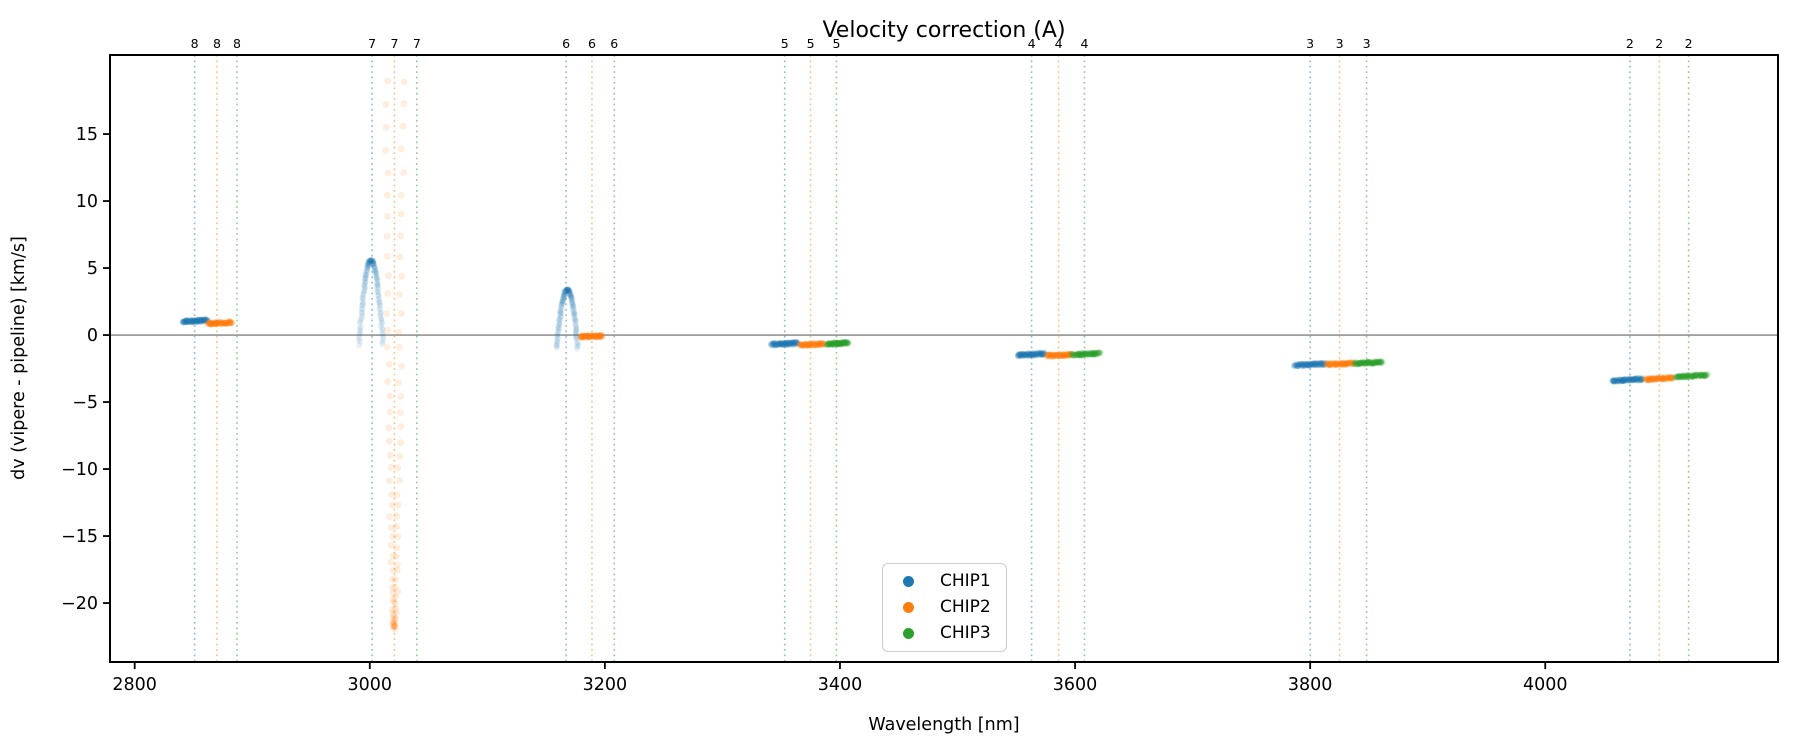 The height and width of the screenshot is (750, 1800). I want to click on order-label-7-chip1: 7, so click(372, 43).